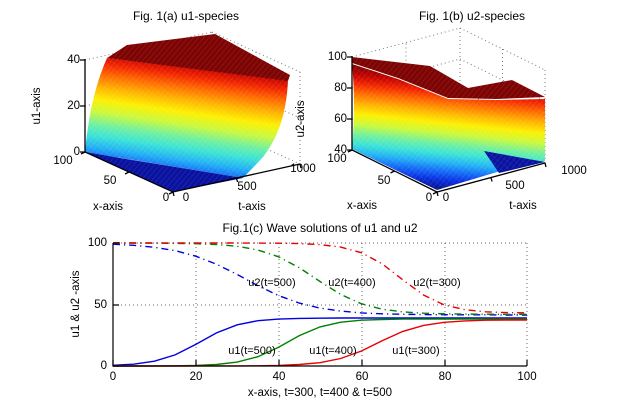  What do you see at coordinates (76, 152) in the screenshot?
I see `fig-a-ztick-0: 0` at bounding box center [76, 152].